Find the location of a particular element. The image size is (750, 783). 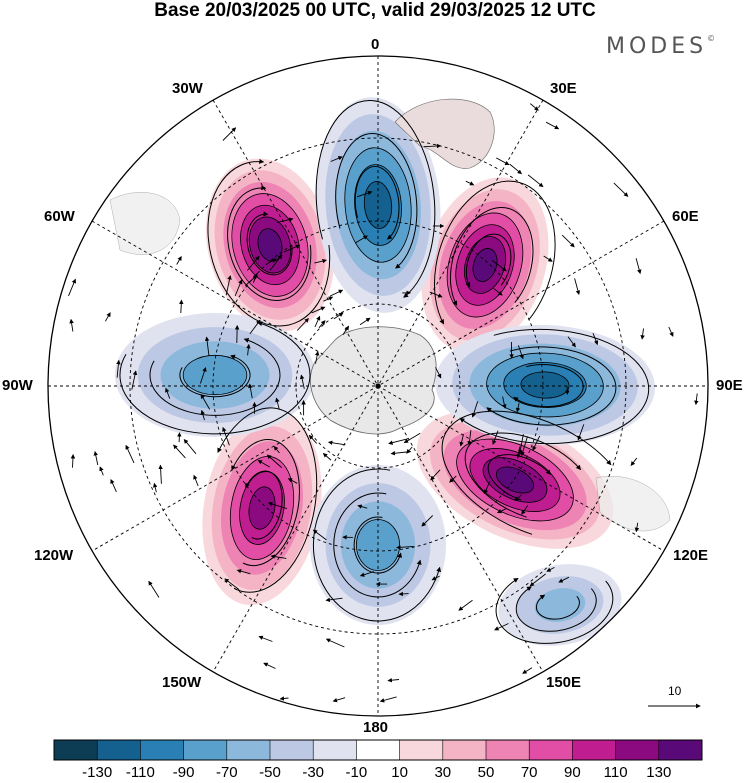

brand-logo: MODES© is located at coordinates (661, 46).